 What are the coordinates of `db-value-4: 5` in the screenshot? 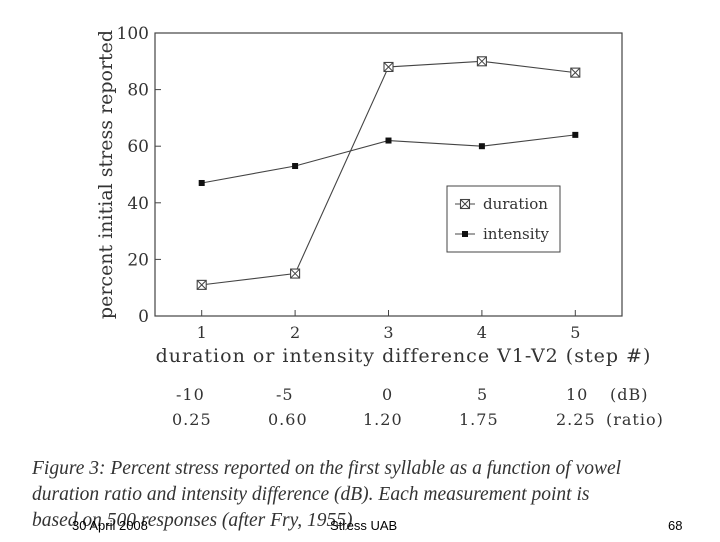 It's located at (483, 394).